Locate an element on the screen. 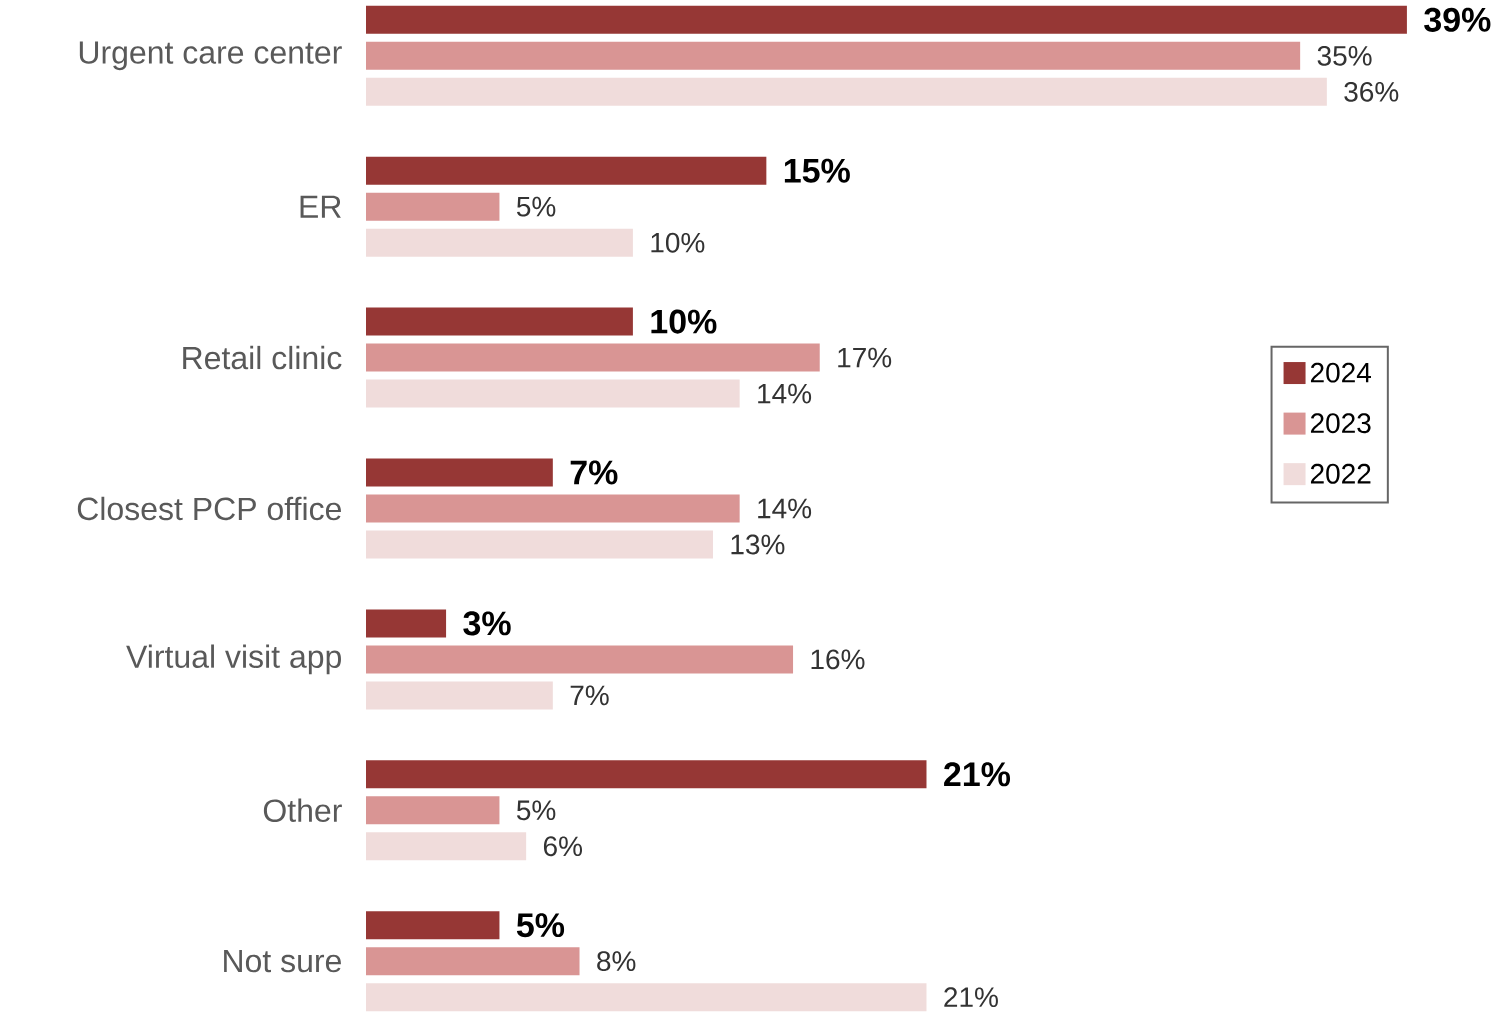  y-tick-label: Retail clinic is located at coordinates (262, 357).